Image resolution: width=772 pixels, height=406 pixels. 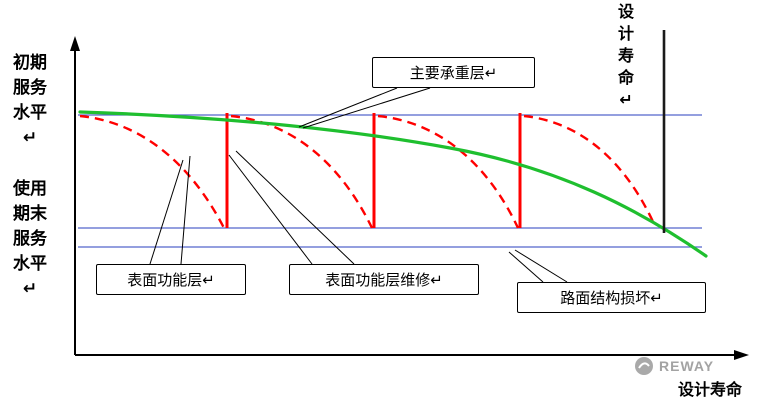 What do you see at coordinates (687, 366) in the screenshot?
I see `watermark-brand-text: REWAY` at bounding box center [687, 366].